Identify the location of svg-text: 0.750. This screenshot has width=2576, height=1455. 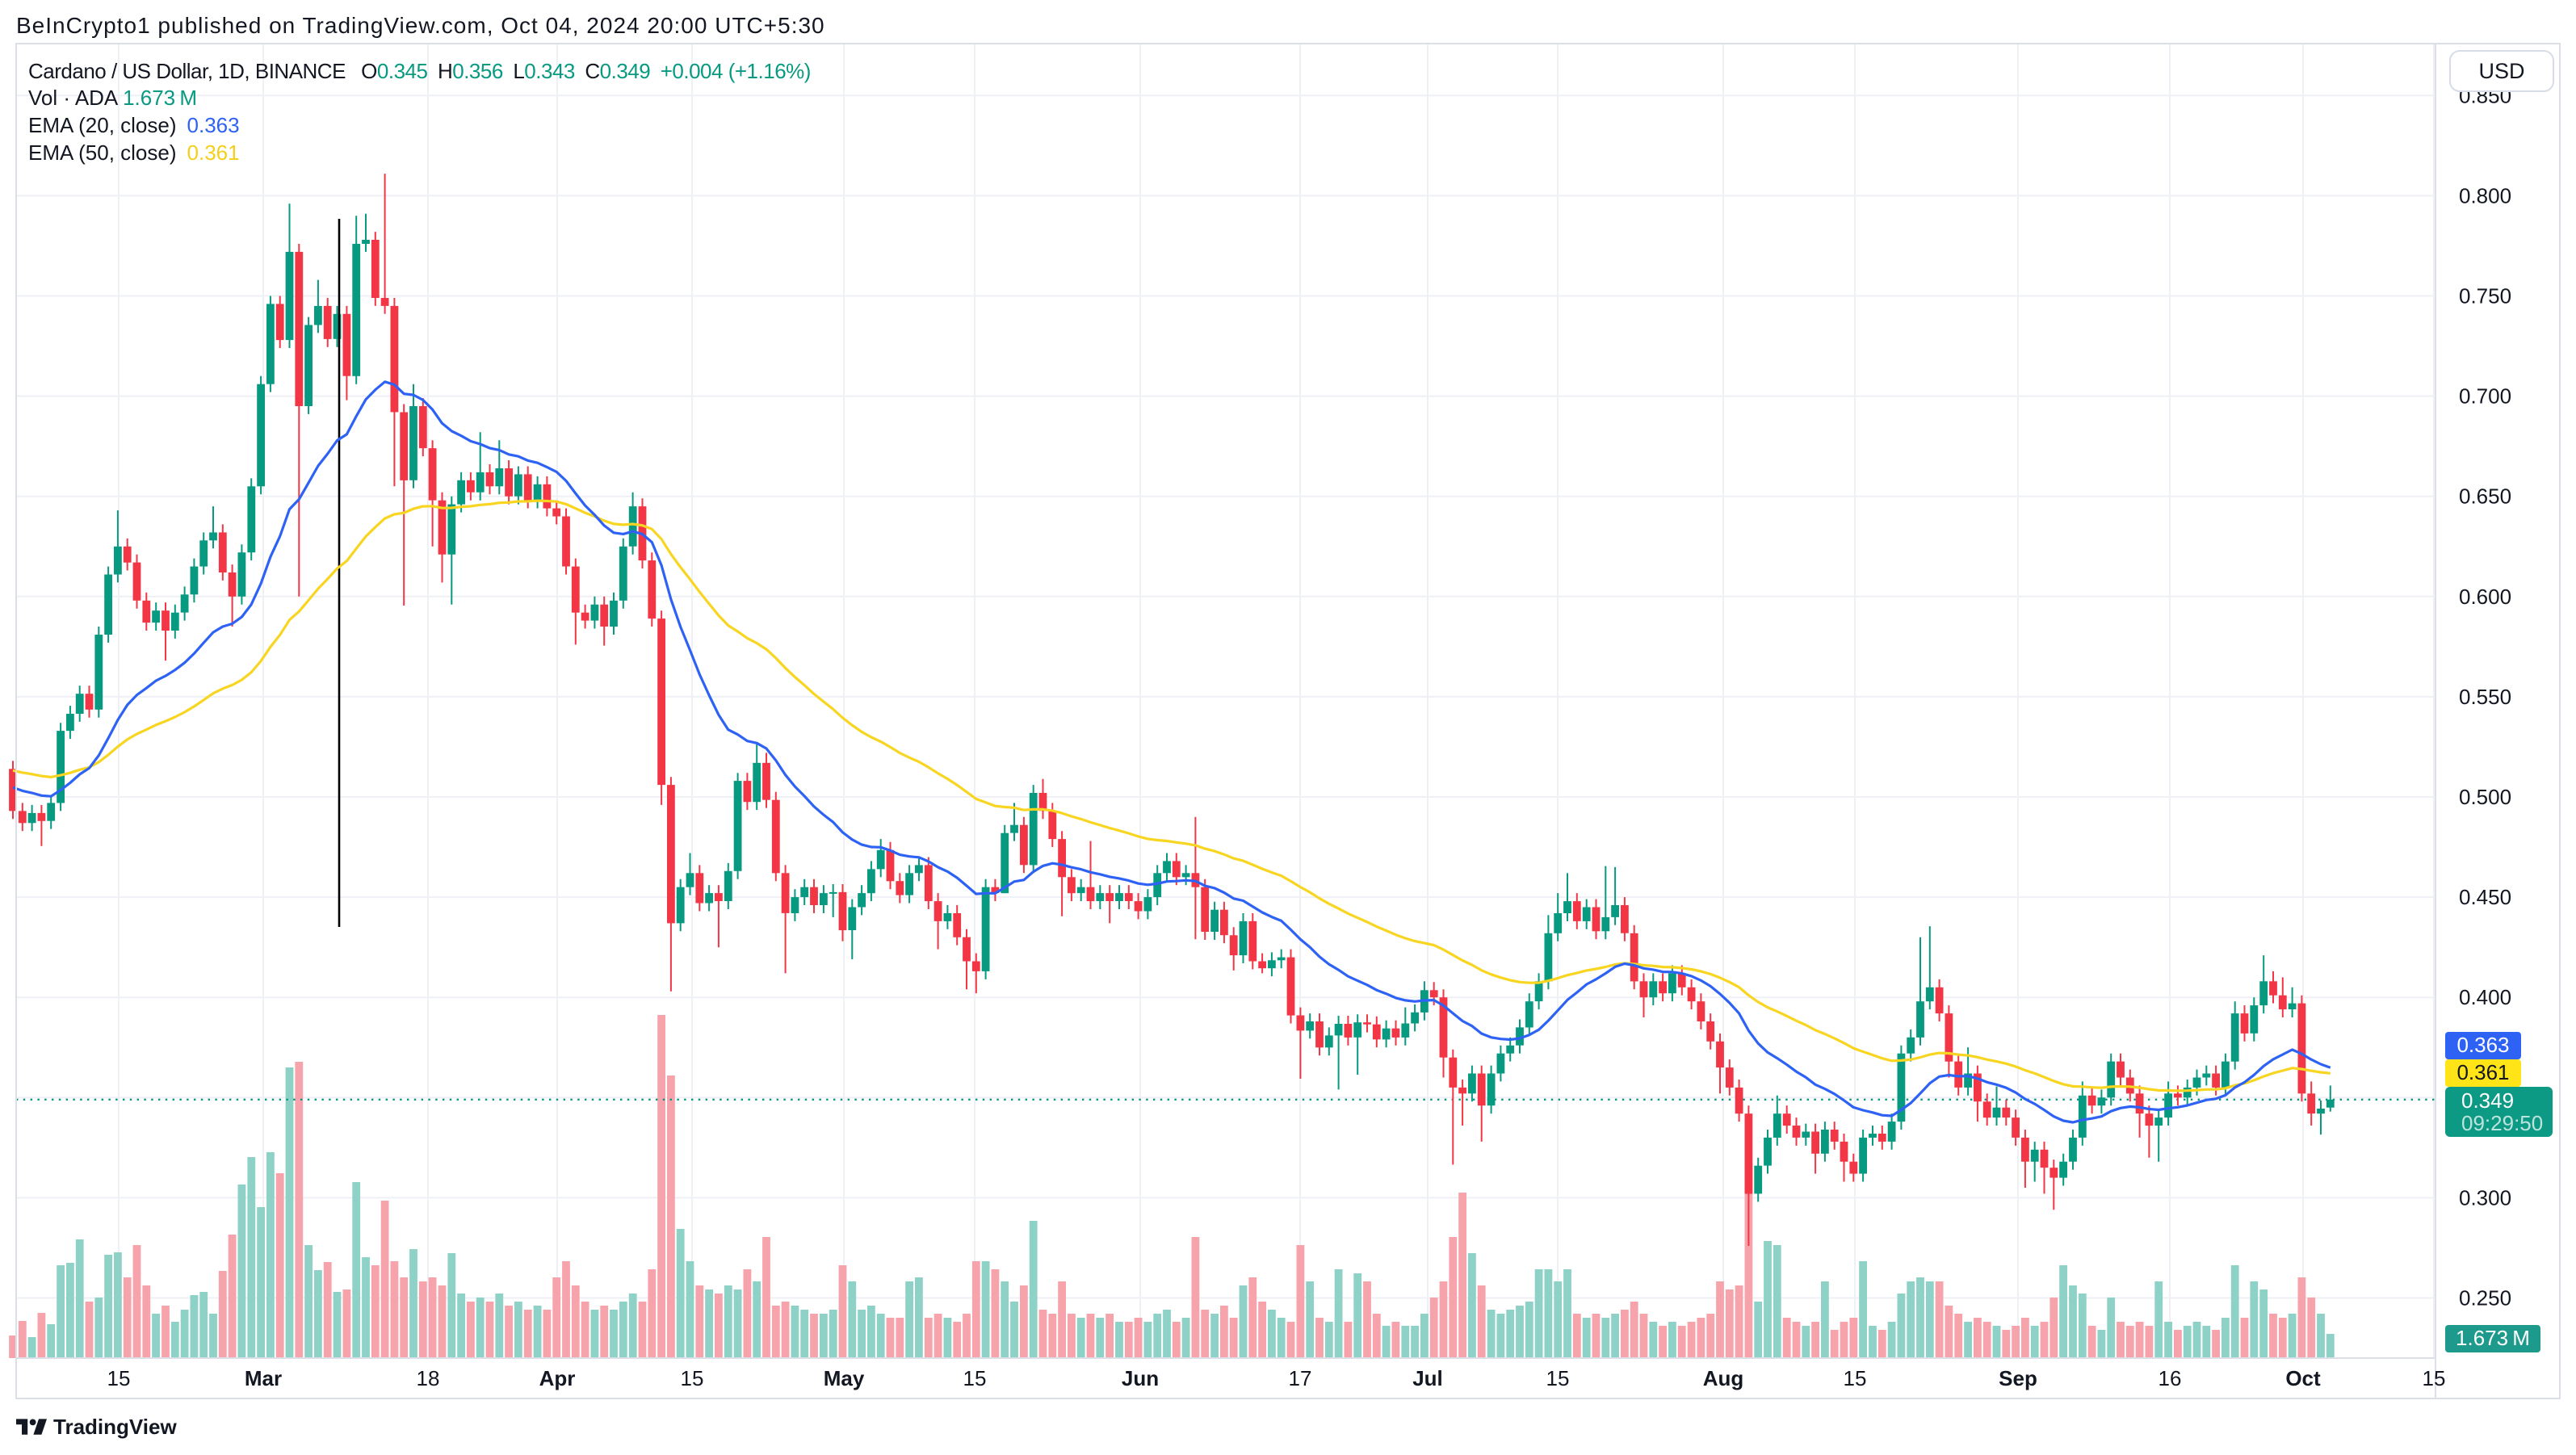
(2485, 296).